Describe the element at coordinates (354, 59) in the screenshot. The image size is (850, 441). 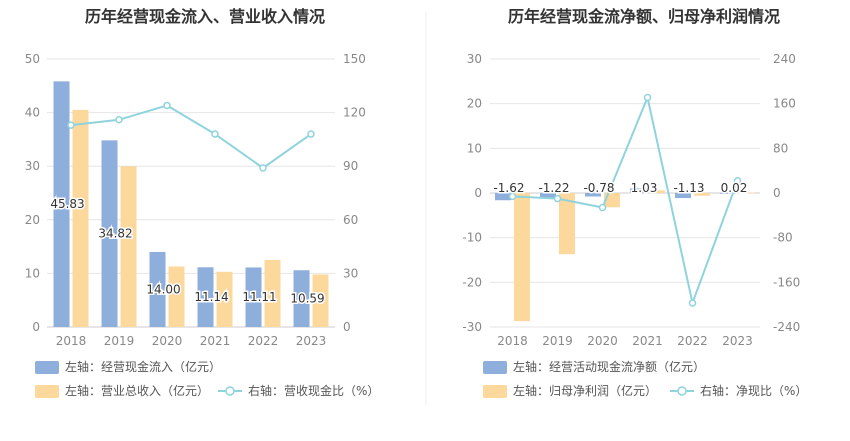
I see `right-axis-tick-label: 150` at that location.